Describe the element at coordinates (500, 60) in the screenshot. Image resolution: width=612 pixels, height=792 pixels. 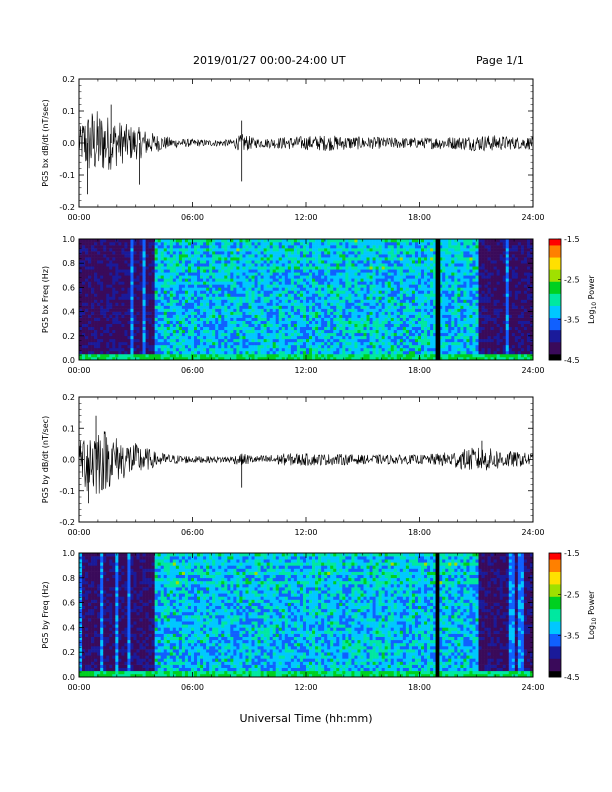
I see `header-page: Page 1/1` at that location.